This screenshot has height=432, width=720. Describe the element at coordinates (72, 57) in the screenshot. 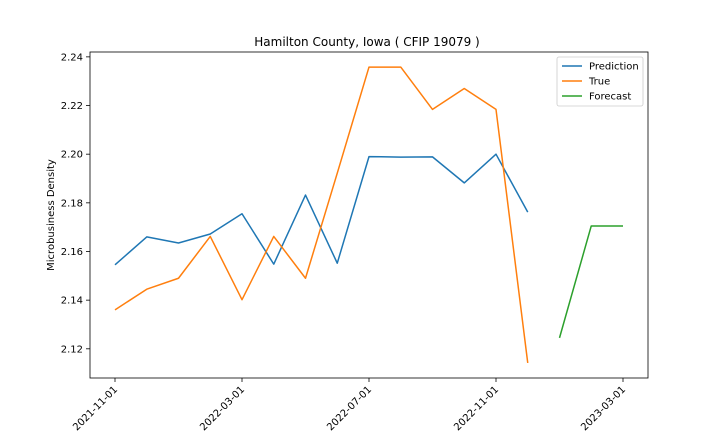

I see `y-tick-label: 2.24` at that location.